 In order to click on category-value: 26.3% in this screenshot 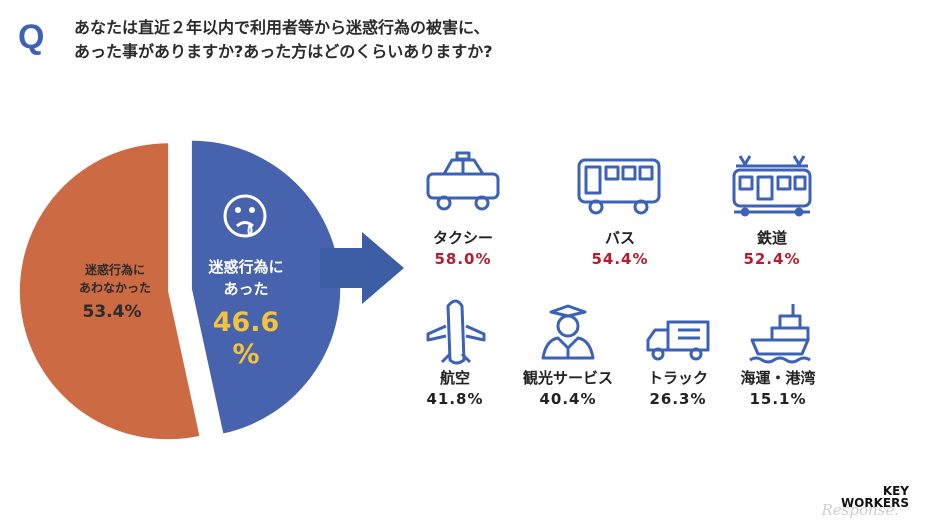, I will do `click(678, 399)`.